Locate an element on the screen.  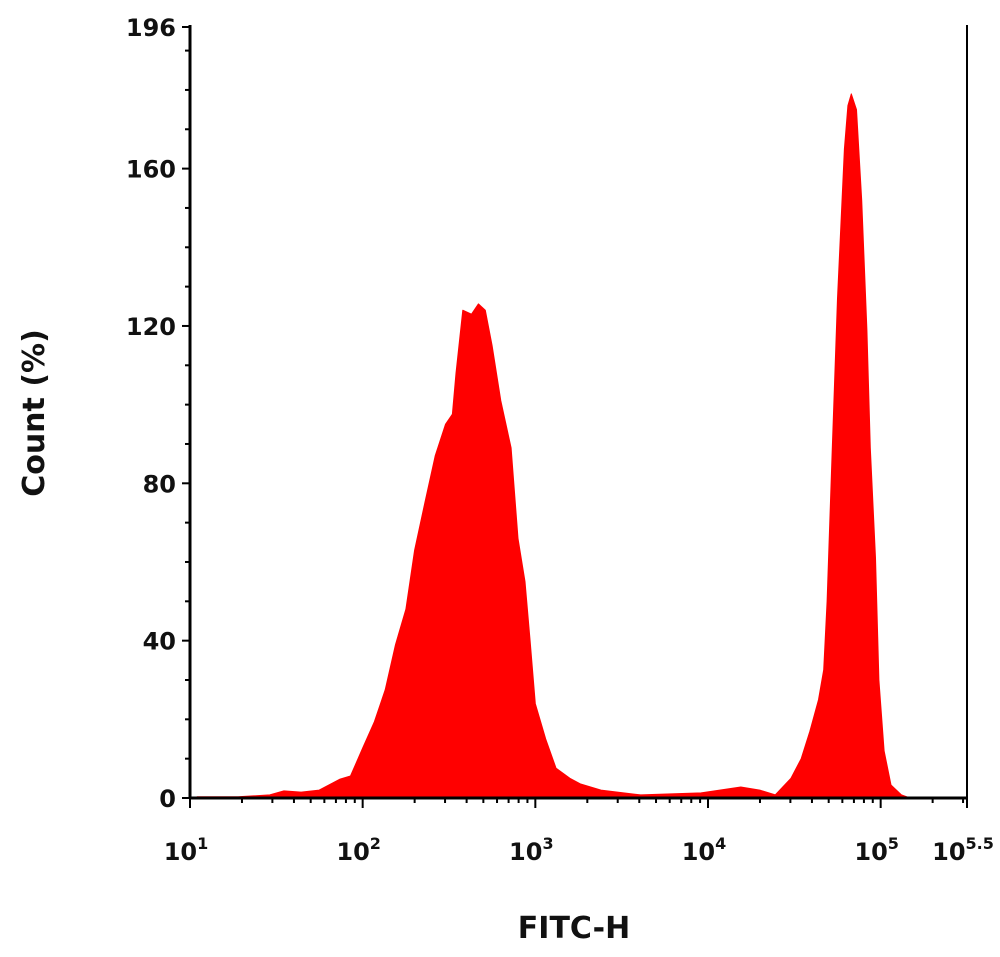
x-tick-label: 10⁴ is located at coordinates (704, 850).